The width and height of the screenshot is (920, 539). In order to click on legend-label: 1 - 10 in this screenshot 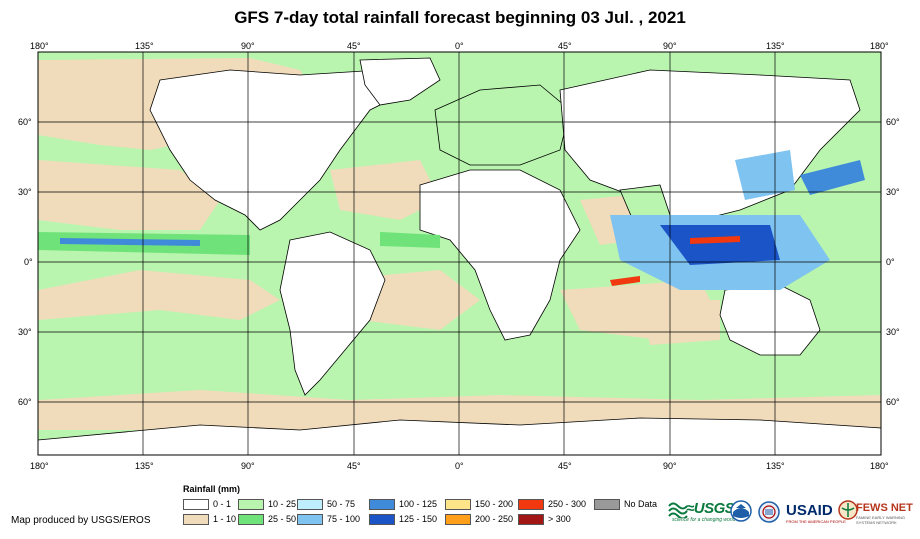, I will do `click(225, 519)`.